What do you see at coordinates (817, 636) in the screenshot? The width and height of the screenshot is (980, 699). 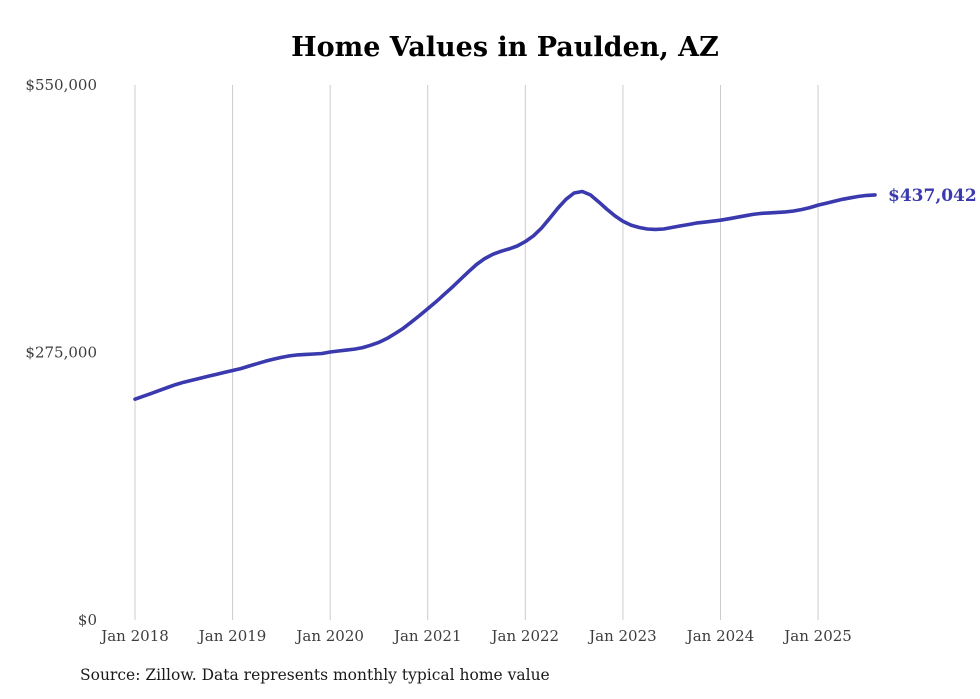 I see `x-tick-label: Jan 2025` at bounding box center [817, 636].